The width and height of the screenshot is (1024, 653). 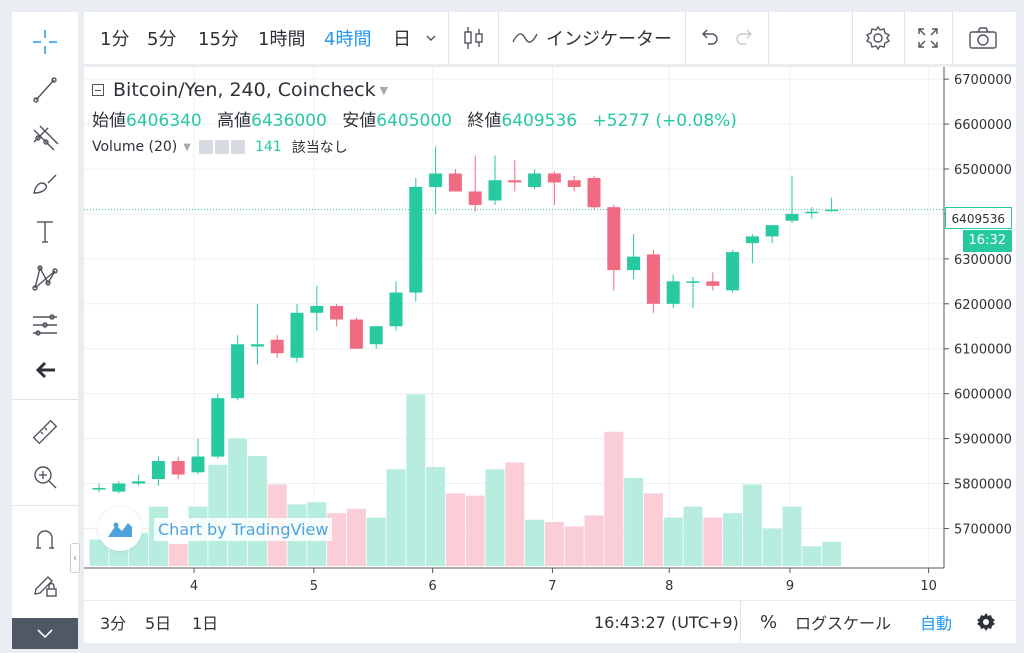 I want to click on settings-icon, so click(x=221, y=147).